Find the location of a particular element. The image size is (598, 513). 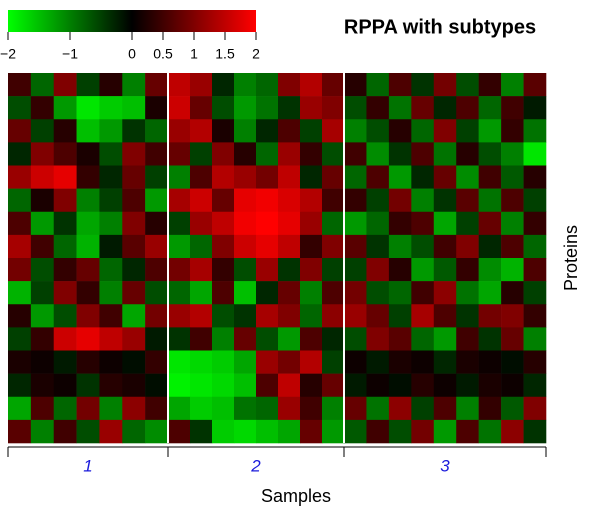

colorbar-tick-label: 0.5 is located at coordinates (163, 54).